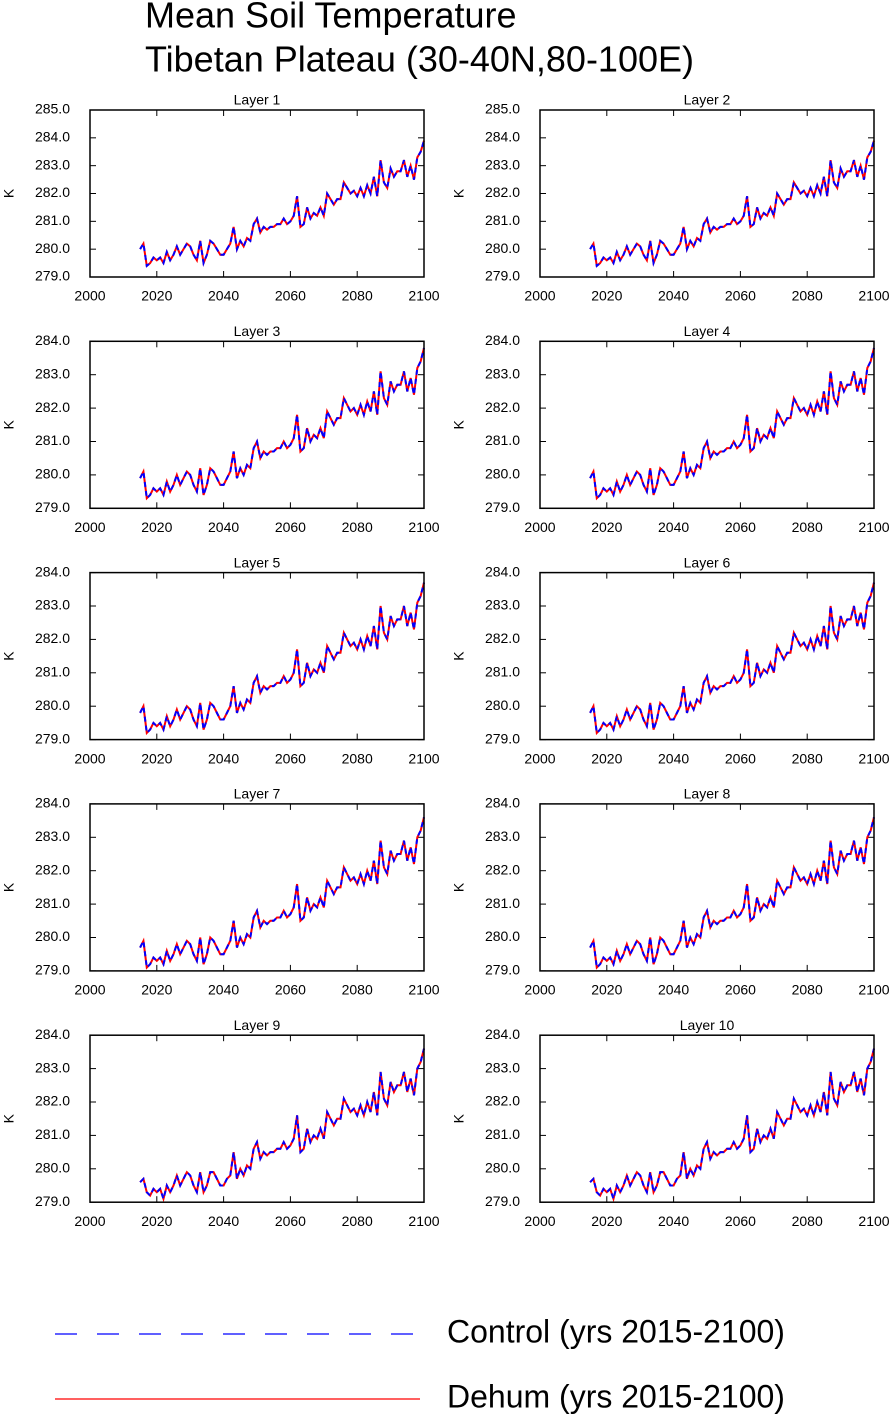  What do you see at coordinates (257, 794) in the screenshot?
I see `panel-title: Layer 7` at bounding box center [257, 794].